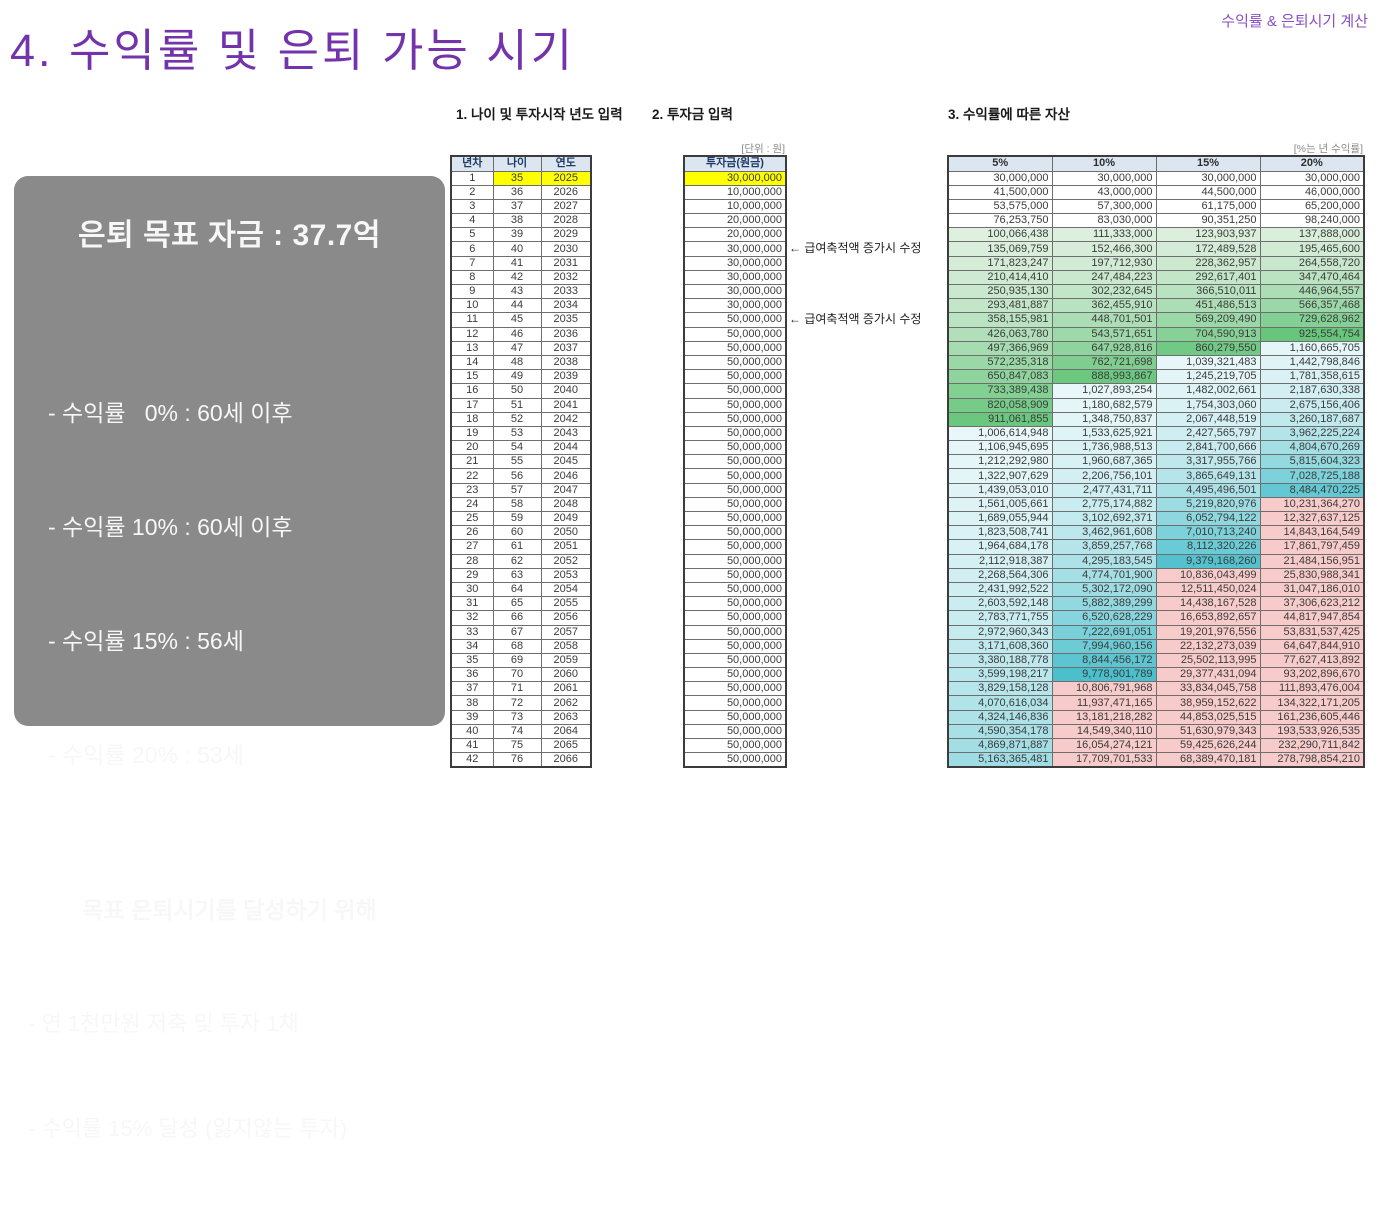 Image resolution: width=1382 pixels, height=1216 pixels. Describe the element at coordinates (1312, 263) in the screenshot. I see `cell-asset-value: 264,558,720` at that location.